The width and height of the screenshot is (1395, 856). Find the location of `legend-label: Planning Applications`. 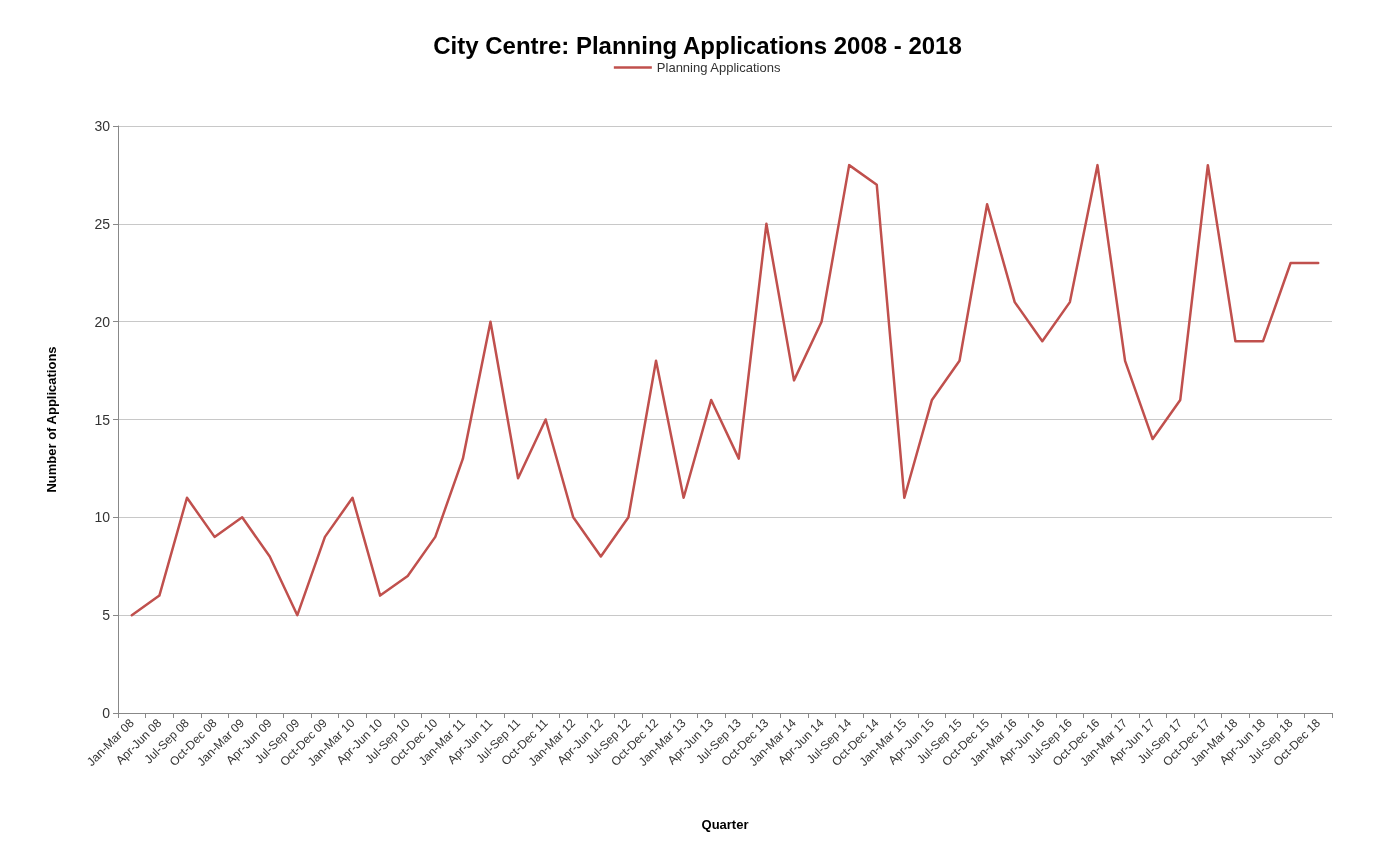

legend-label: Planning Applications is located at coordinates (718, 67).